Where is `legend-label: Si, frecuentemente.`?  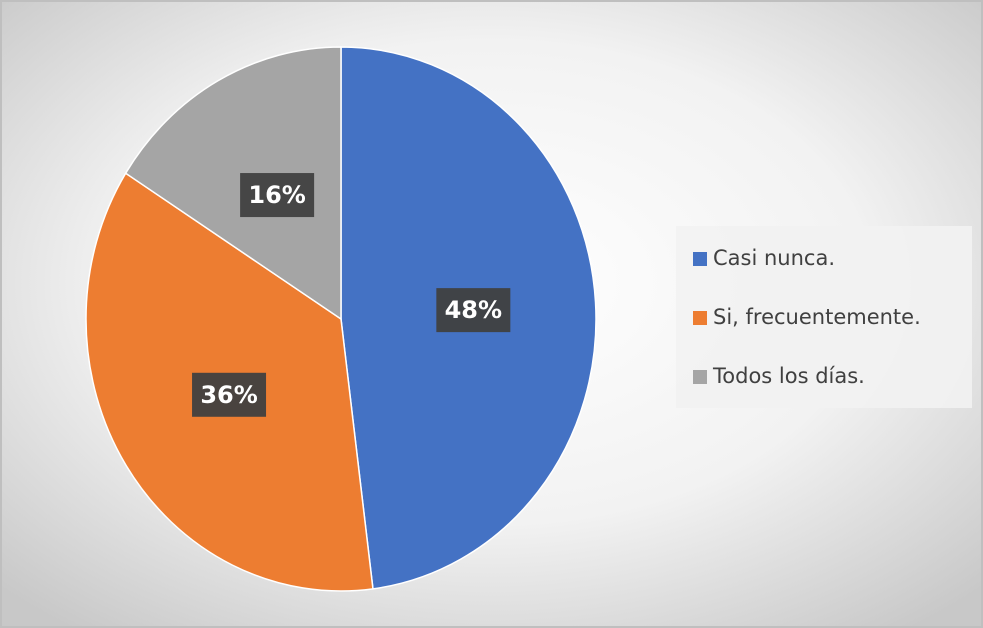 legend-label: Si, frecuentemente. is located at coordinates (817, 317).